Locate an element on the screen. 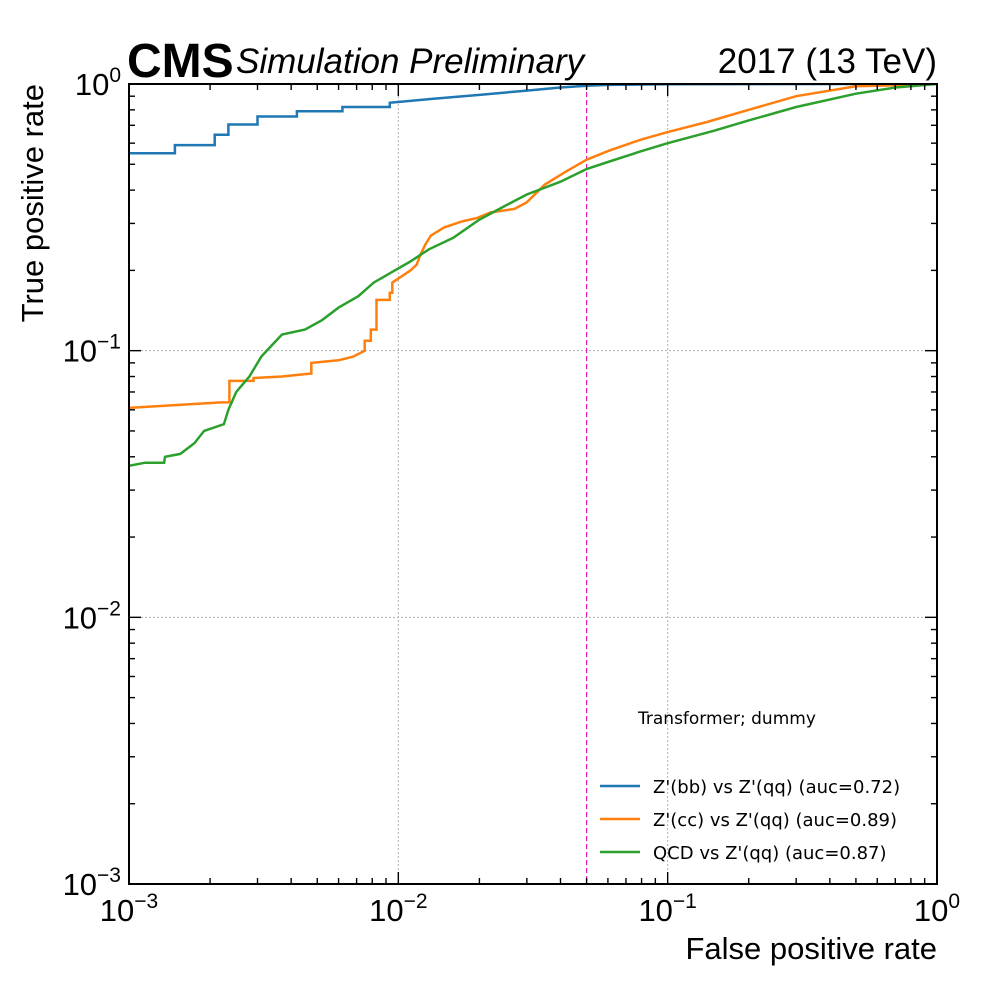  y-axis-label: True positive rate is located at coordinates (32, 203).